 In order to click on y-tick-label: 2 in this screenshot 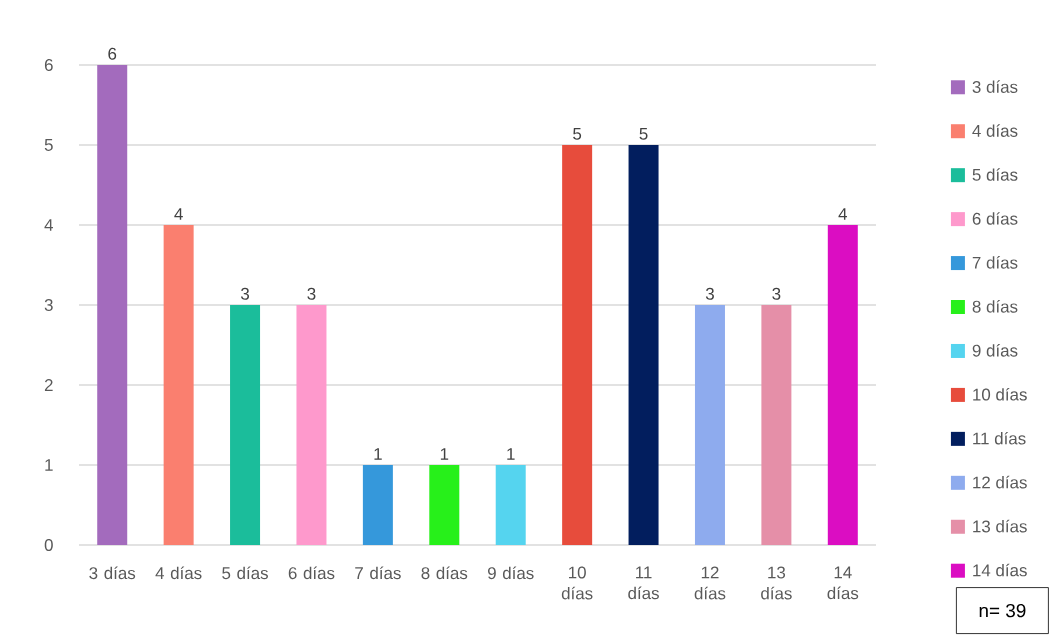, I will do `click(48, 385)`.